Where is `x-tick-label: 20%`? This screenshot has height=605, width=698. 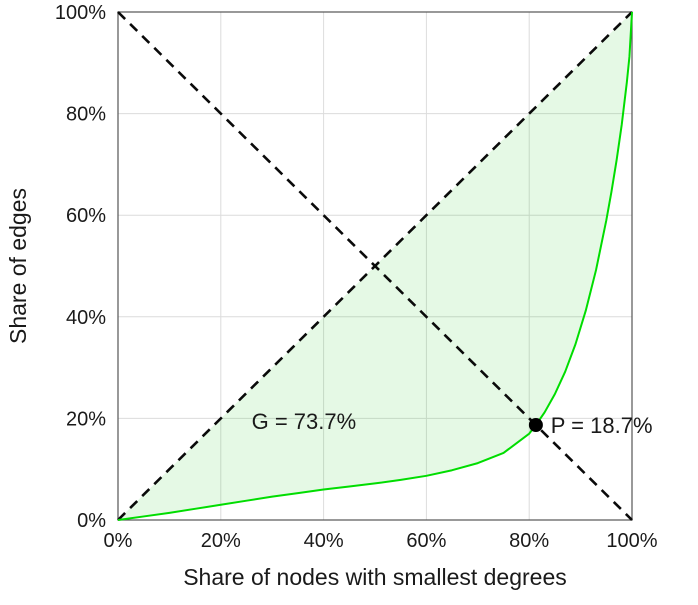 x-tick-label: 20% is located at coordinates (221, 541).